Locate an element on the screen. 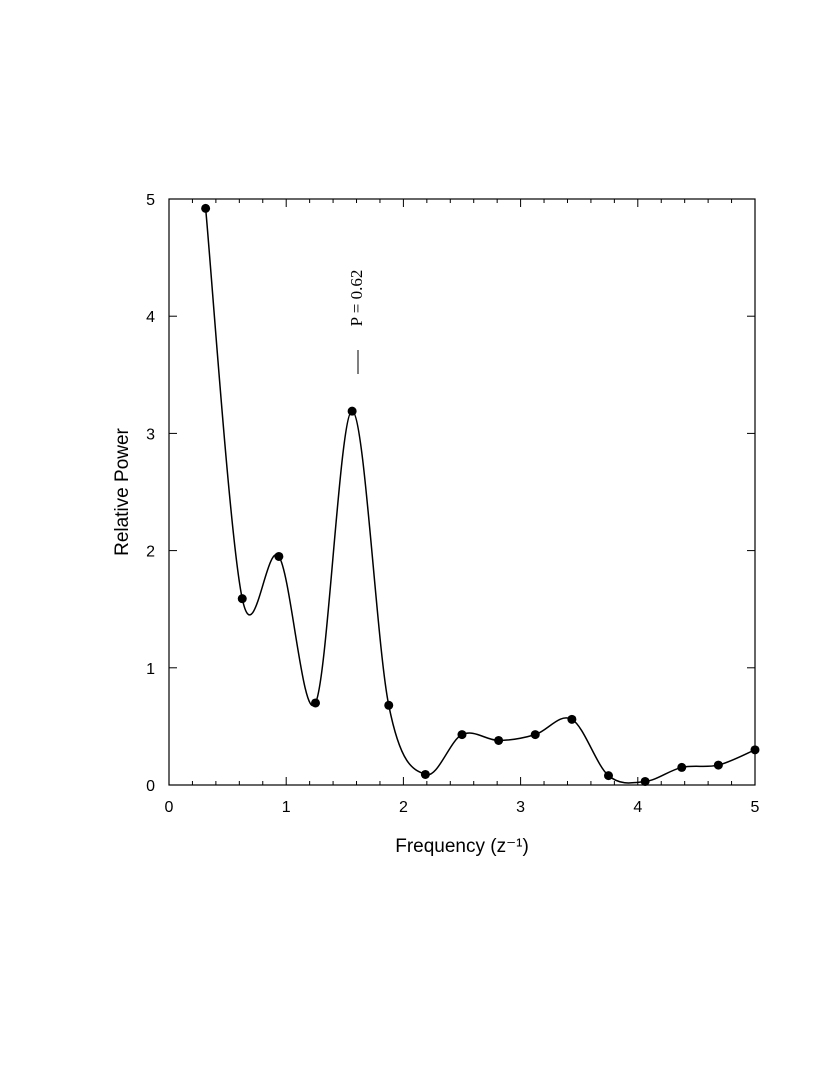 This screenshot has width=830, height=1073. x-tick-label: 1 is located at coordinates (286, 807).